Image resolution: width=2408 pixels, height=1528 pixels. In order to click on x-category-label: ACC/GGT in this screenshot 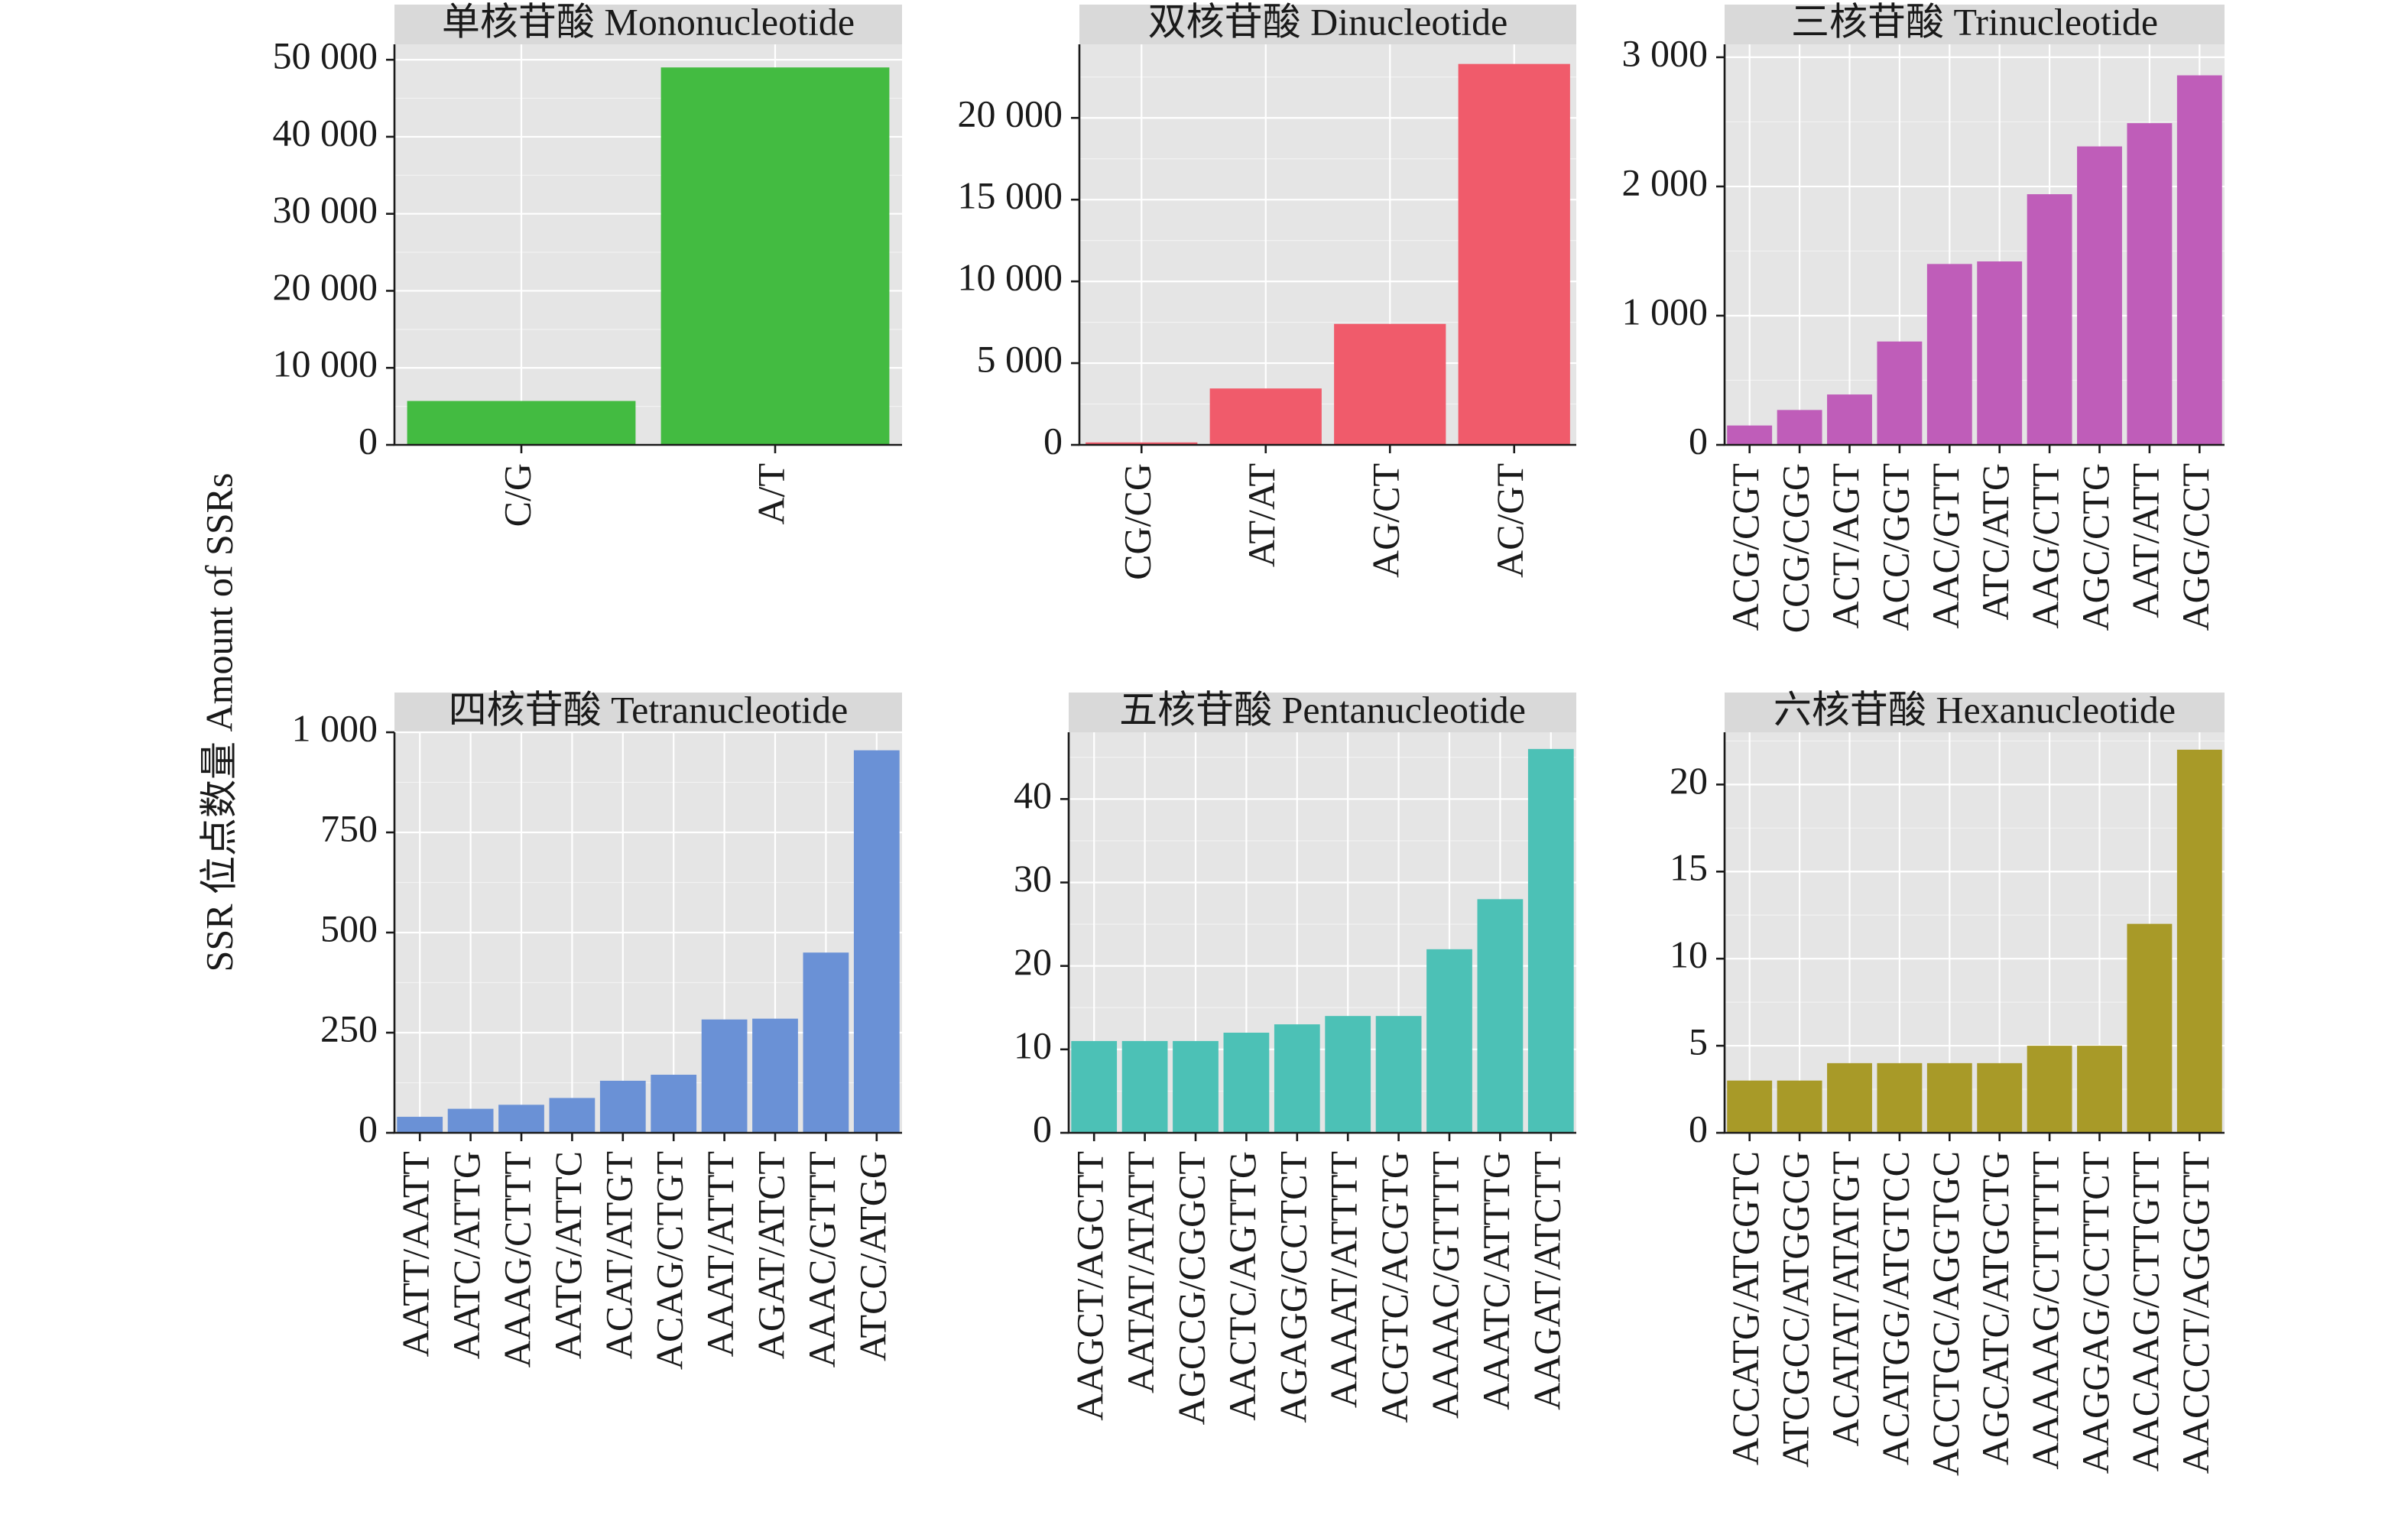, I will do `click(1895, 547)`.